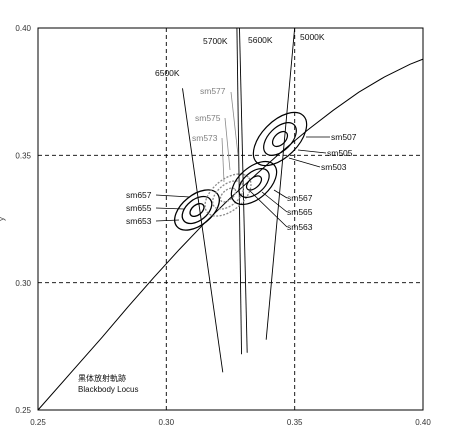  I want to click on label-sm565: sm565, so click(300, 212).